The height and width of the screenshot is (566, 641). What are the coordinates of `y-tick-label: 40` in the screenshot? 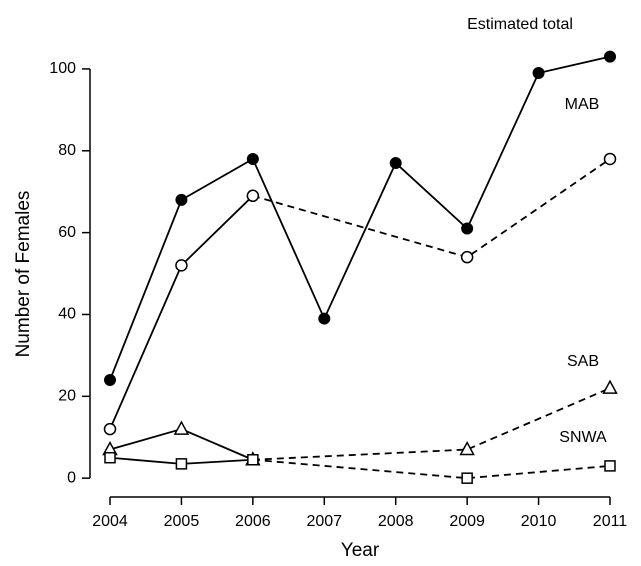 It's located at (67, 314).